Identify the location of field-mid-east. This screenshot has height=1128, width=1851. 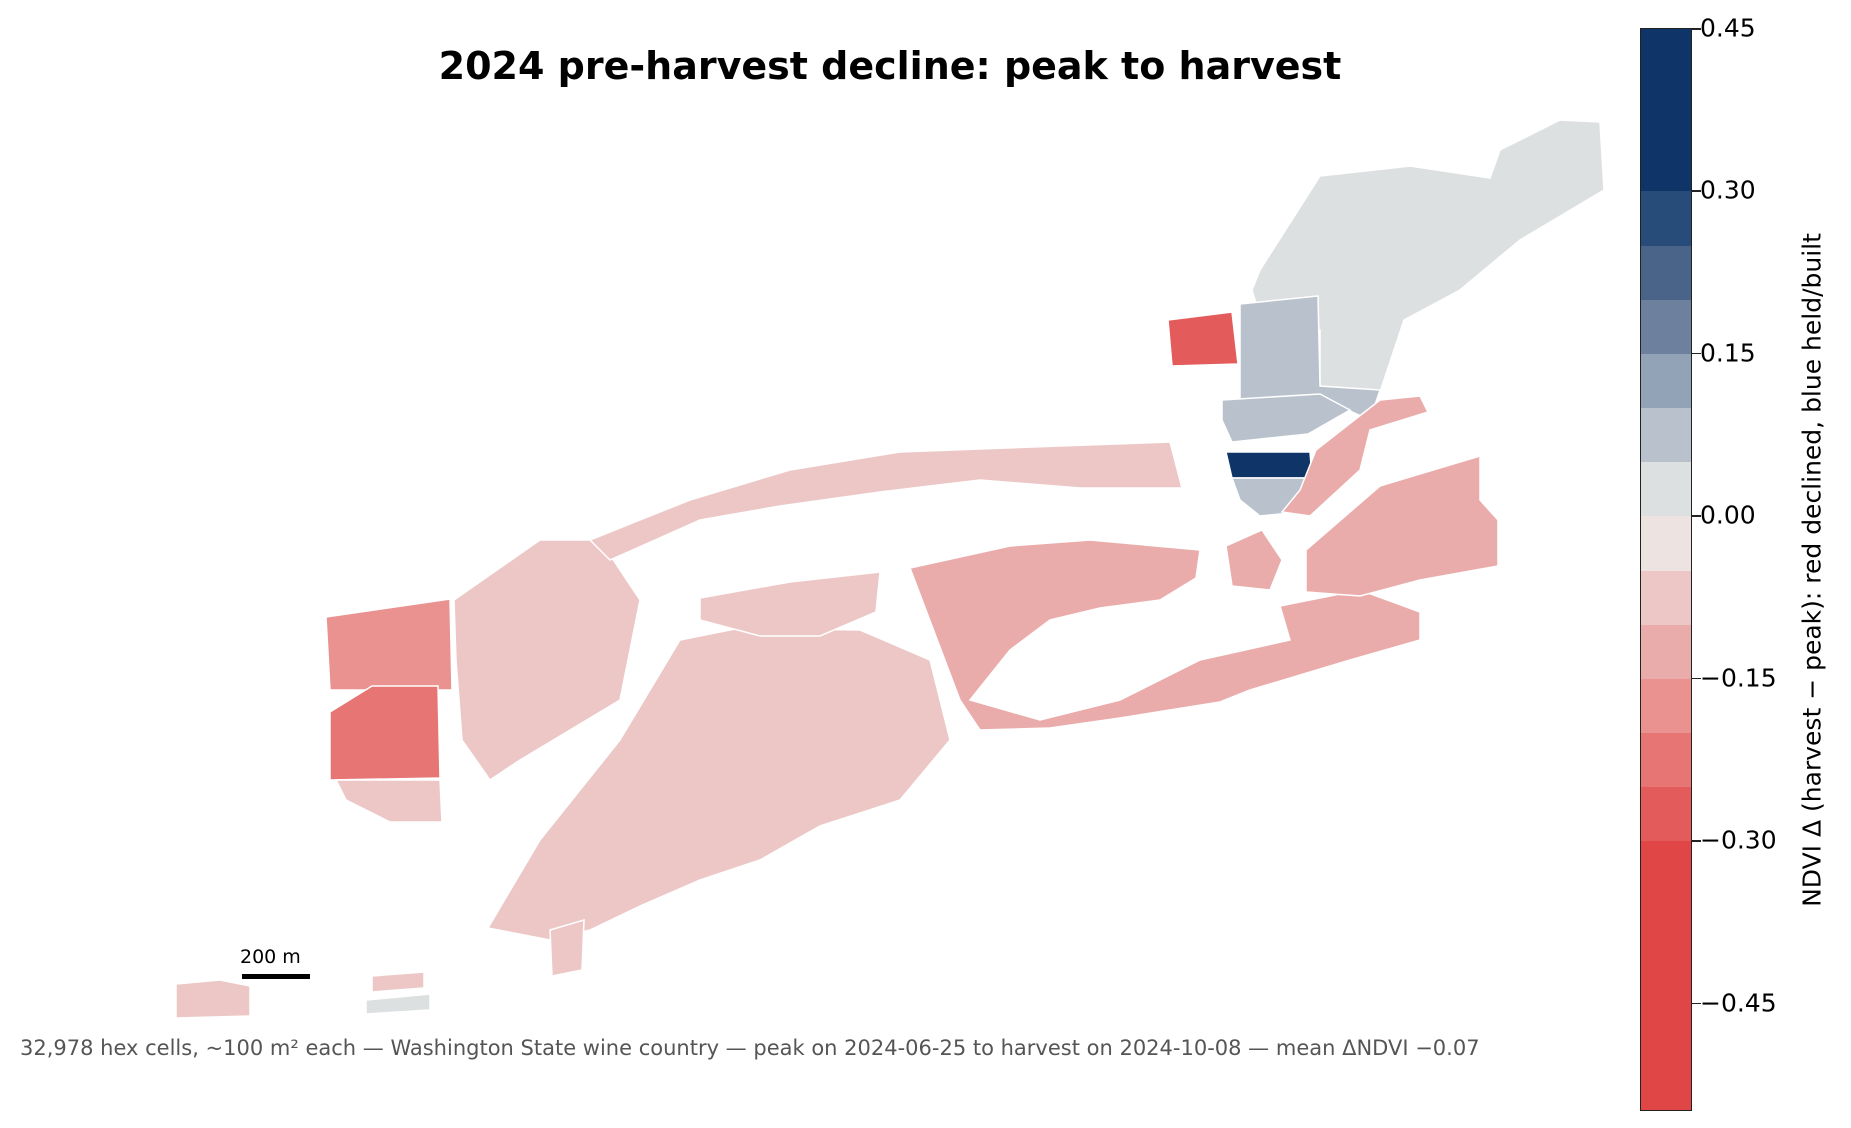
(1355, 456).